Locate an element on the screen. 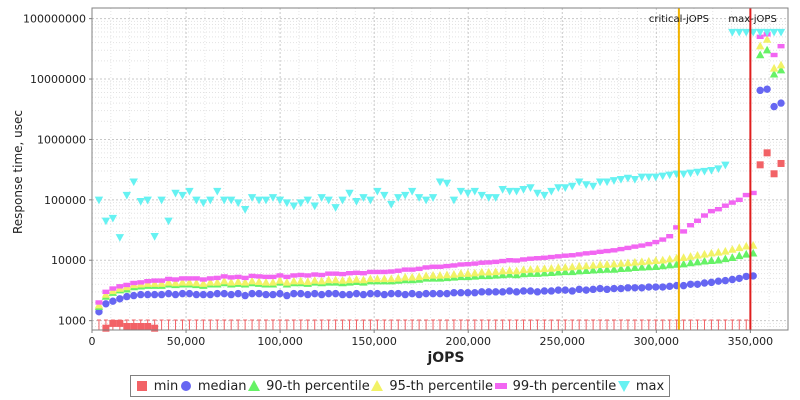 The width and height of the screenshot is (800, 400). critical-jops-label: critical-jOPS is located at coordinates (679, 19).